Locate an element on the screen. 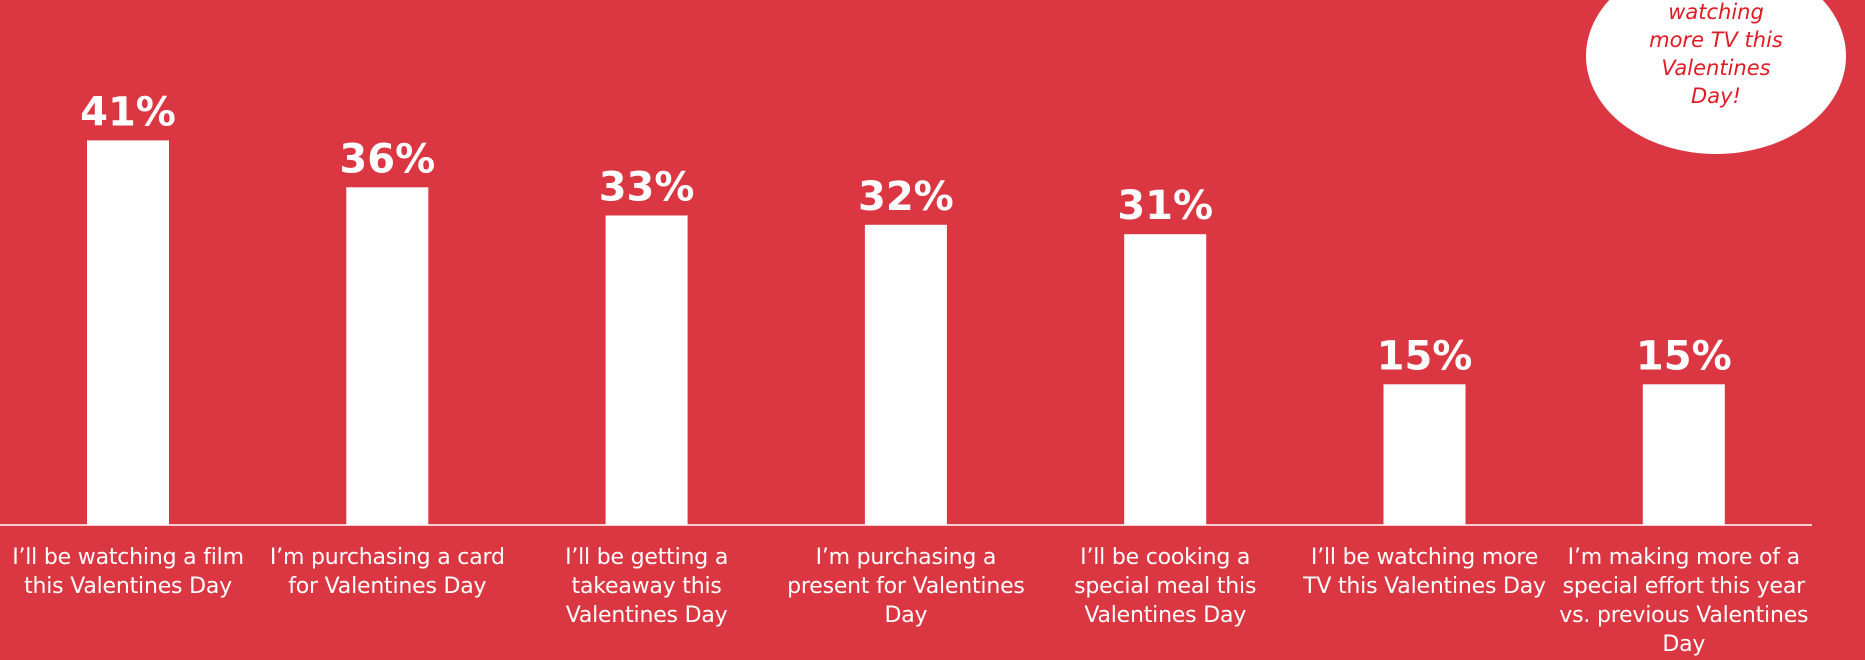  bar-value-label-4: 32% is located at coordinates (906, 197).